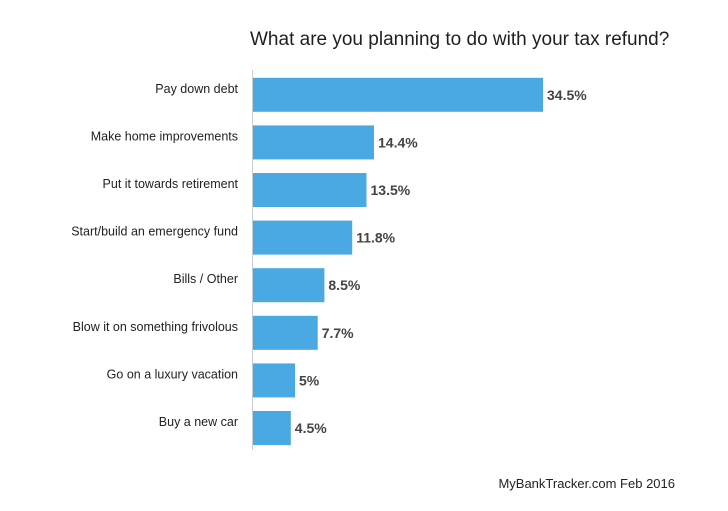 The height and width of the screenshot is (511, 728). Describe the element at coordinates (398, 142) in the screenshot. I see `data-label-2: 14.4%` at that location.